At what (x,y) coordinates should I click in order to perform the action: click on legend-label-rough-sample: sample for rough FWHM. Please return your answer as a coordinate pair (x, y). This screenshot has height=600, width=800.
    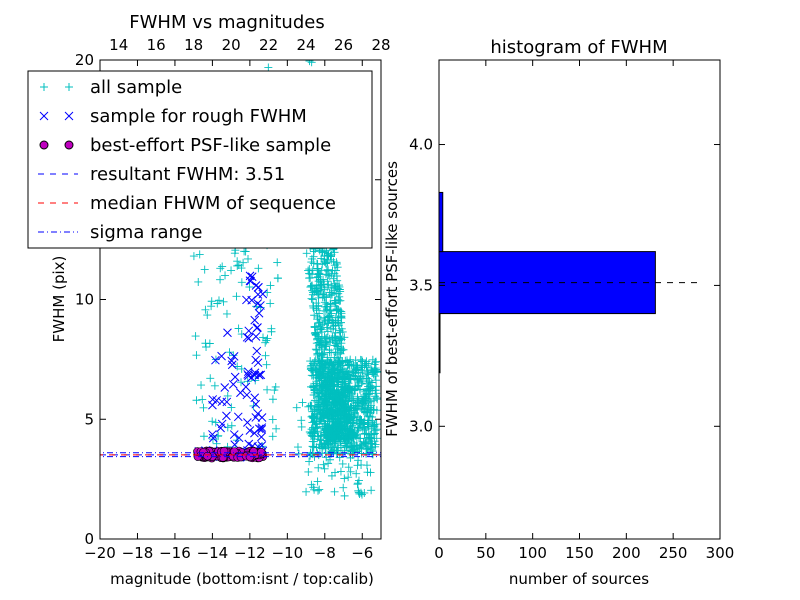
    Looking at the image, I should click on (198, 116).